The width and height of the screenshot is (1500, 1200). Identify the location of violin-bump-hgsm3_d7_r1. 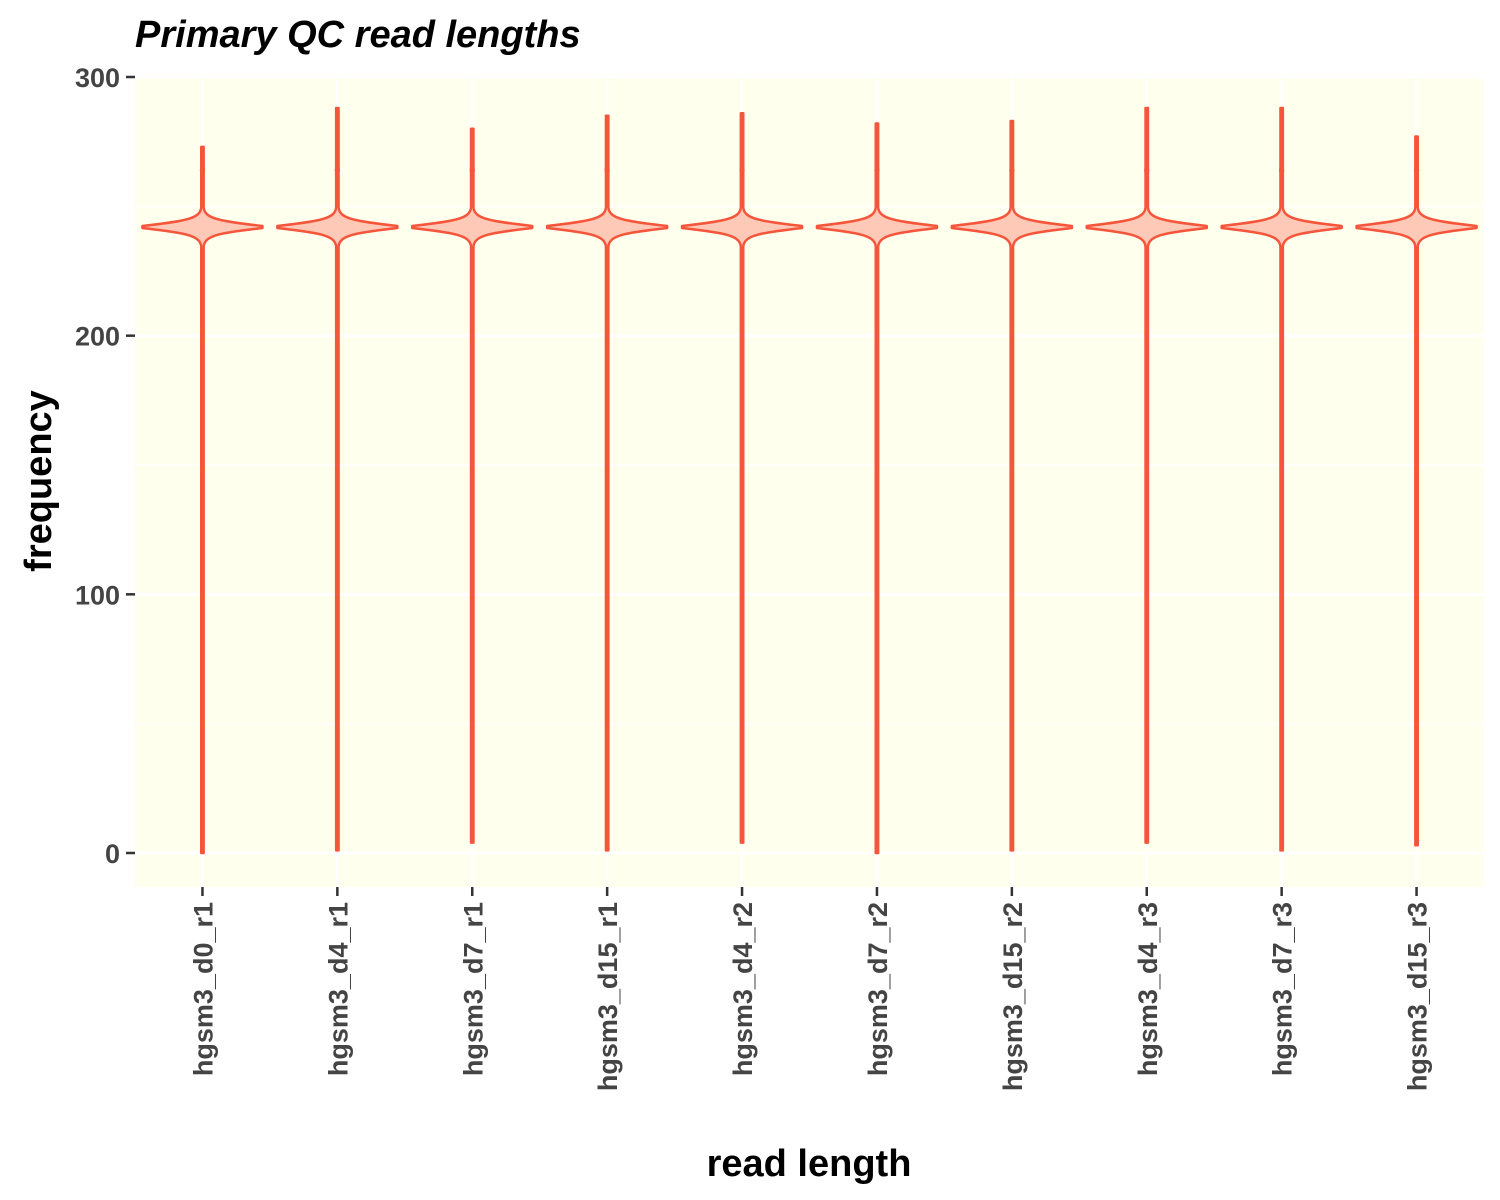
(472, 170).